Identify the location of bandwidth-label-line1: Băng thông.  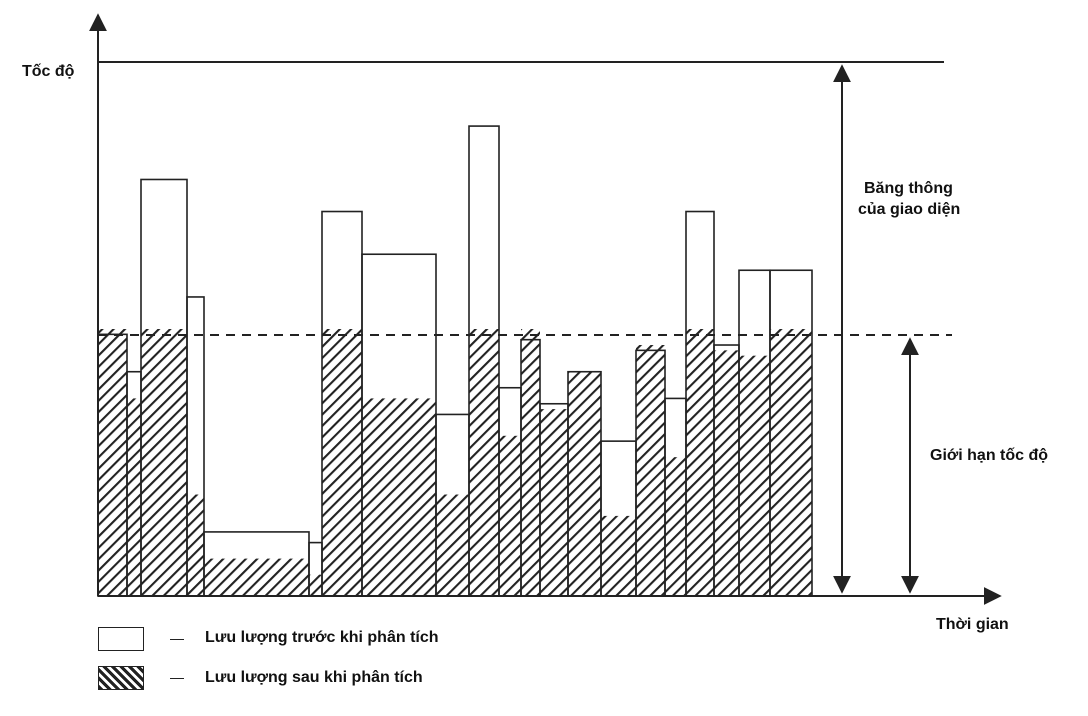
(908, 188).